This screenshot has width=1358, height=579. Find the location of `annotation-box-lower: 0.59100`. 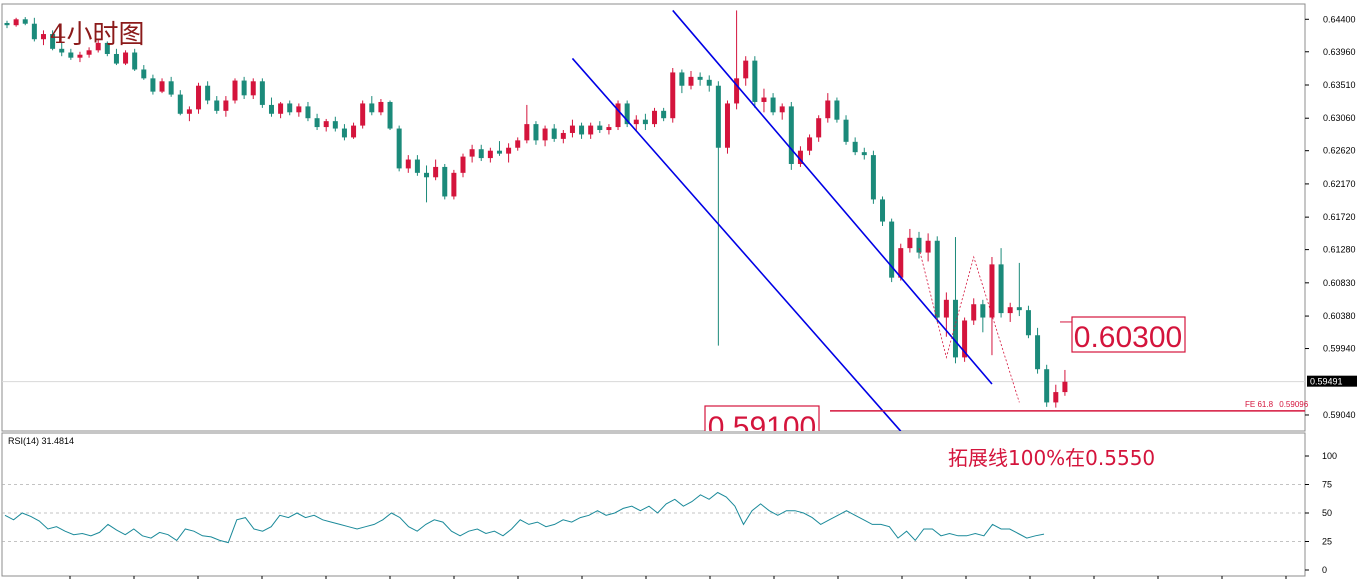

annotation-box-lower: 0.59100 is located at coordinates (762, 418).